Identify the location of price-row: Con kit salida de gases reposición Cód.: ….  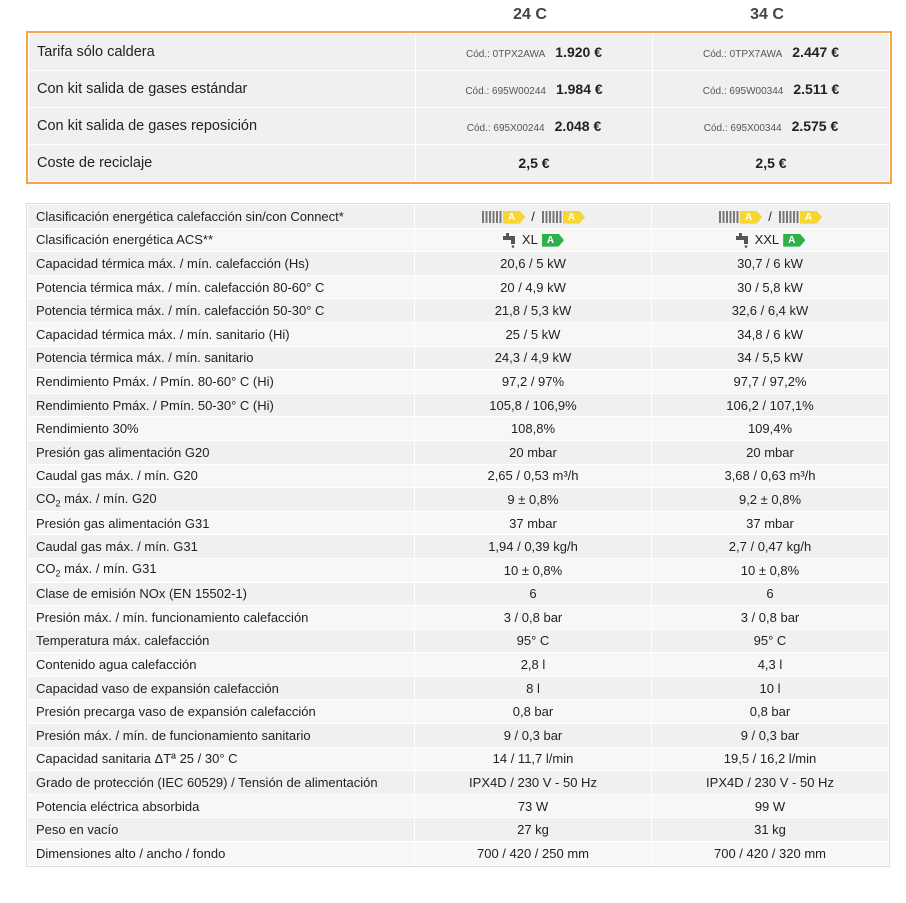
(459, 126).